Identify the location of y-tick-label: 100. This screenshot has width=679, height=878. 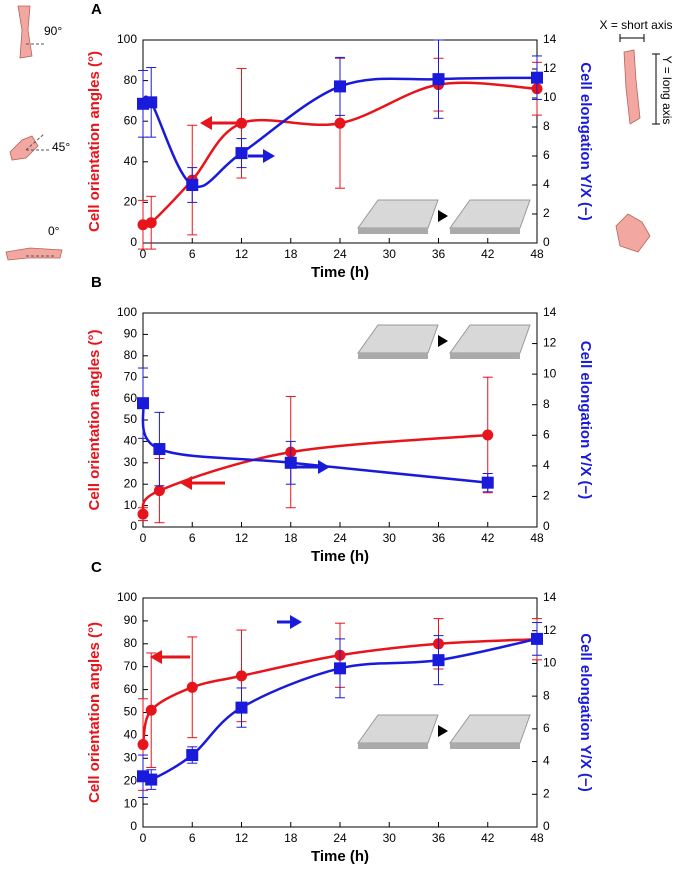
(127, 39).